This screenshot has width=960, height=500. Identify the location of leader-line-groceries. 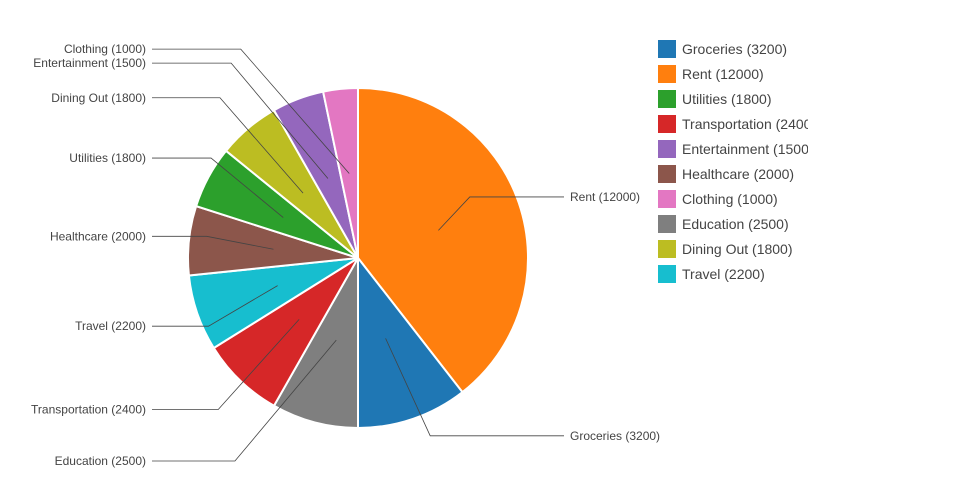
(474, 387).